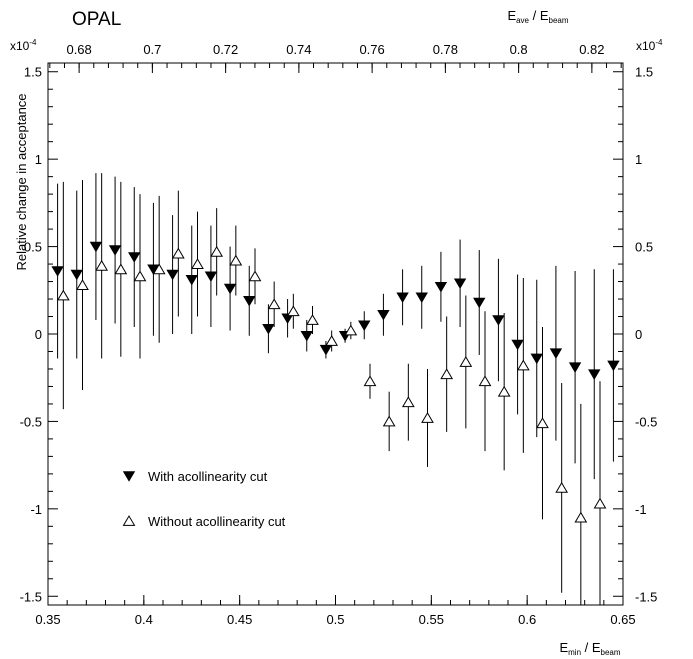  I want to click on y-exponent-left: x10-4, so click(23, 45).